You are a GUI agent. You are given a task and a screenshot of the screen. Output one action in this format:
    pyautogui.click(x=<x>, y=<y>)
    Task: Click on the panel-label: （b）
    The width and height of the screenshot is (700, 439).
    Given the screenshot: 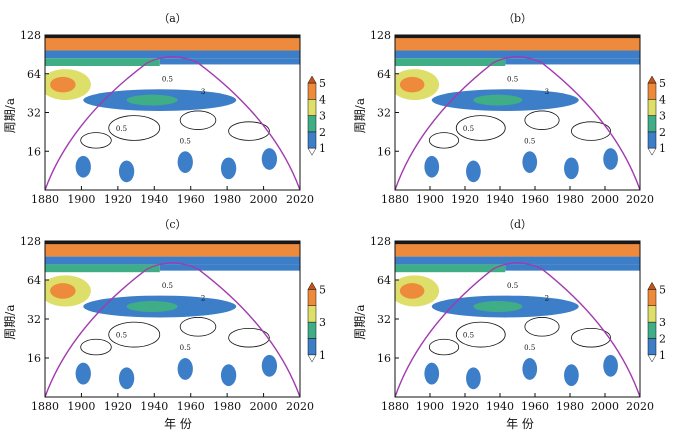 What is the action you would take?
    pyautogui.click(x=517, y=18)
    